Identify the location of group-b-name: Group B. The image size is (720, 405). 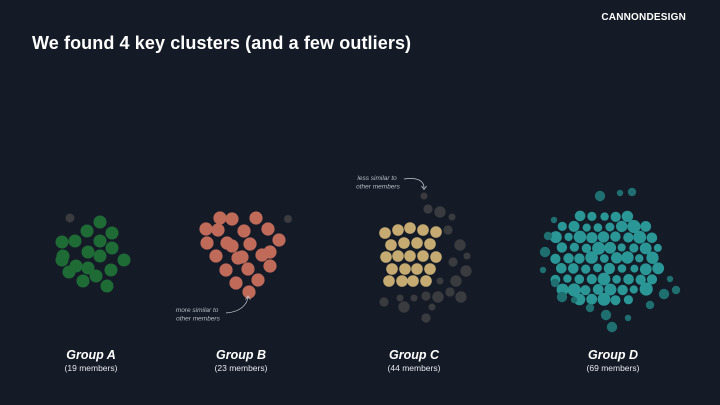
(241, 355).